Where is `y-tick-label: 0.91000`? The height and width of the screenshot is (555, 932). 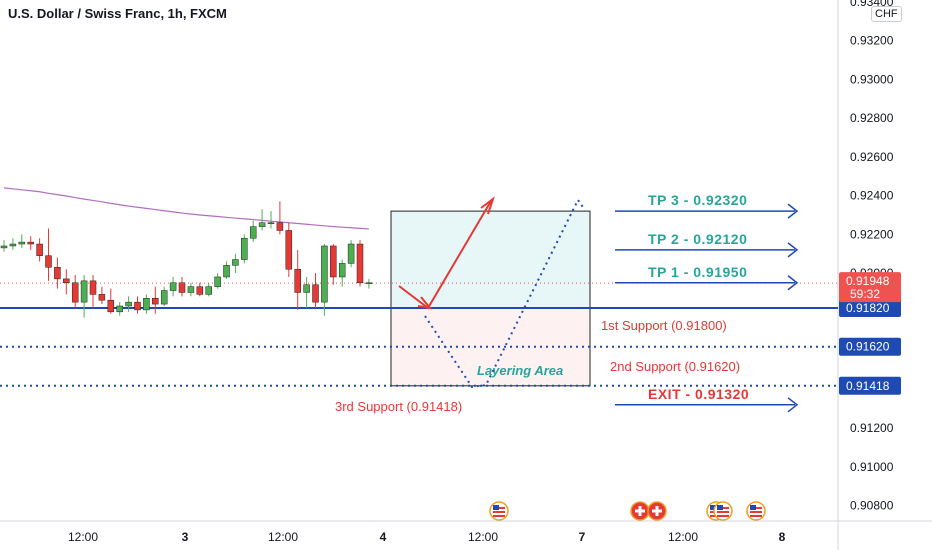
y-tick-label: 0.91000 is located at coordinates (872, 467).